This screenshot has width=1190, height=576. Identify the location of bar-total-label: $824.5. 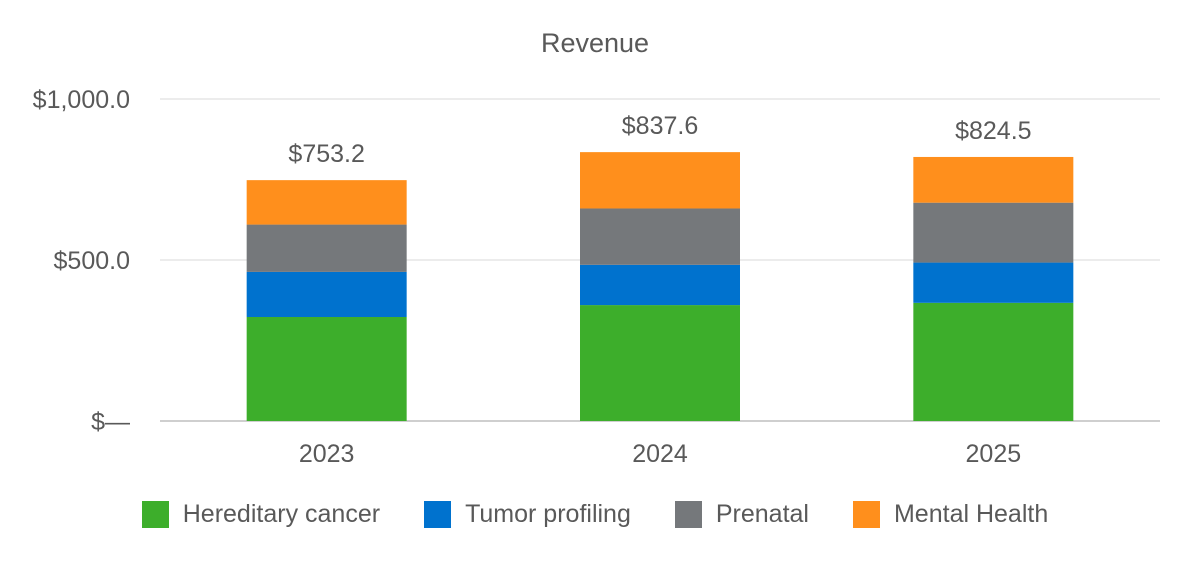
(993, 131).